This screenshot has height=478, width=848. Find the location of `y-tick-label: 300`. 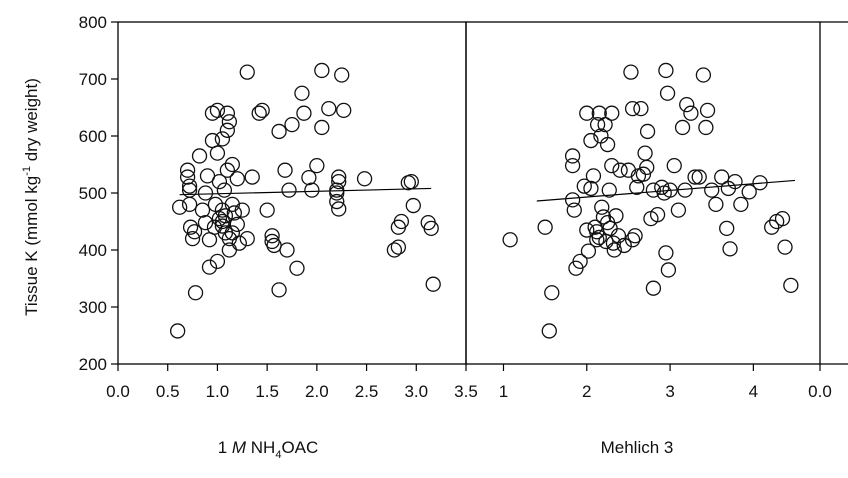

y-tick-label: 300 is located at coordinates (93, 307).